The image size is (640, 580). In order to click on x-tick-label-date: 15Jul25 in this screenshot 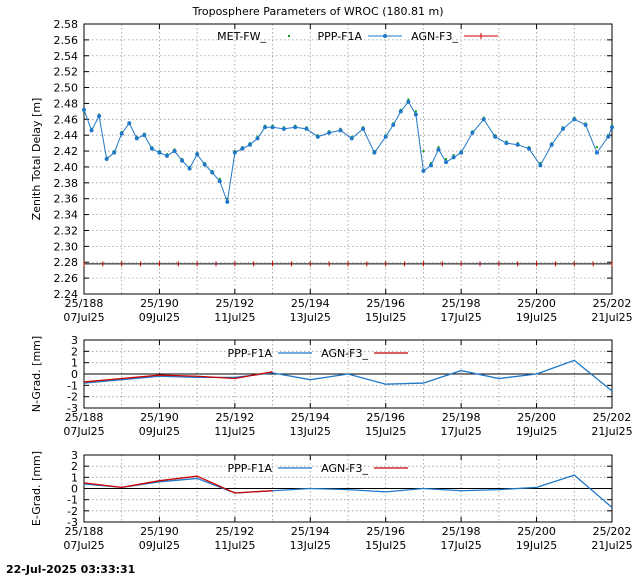, I will do `click(385, 545)`.